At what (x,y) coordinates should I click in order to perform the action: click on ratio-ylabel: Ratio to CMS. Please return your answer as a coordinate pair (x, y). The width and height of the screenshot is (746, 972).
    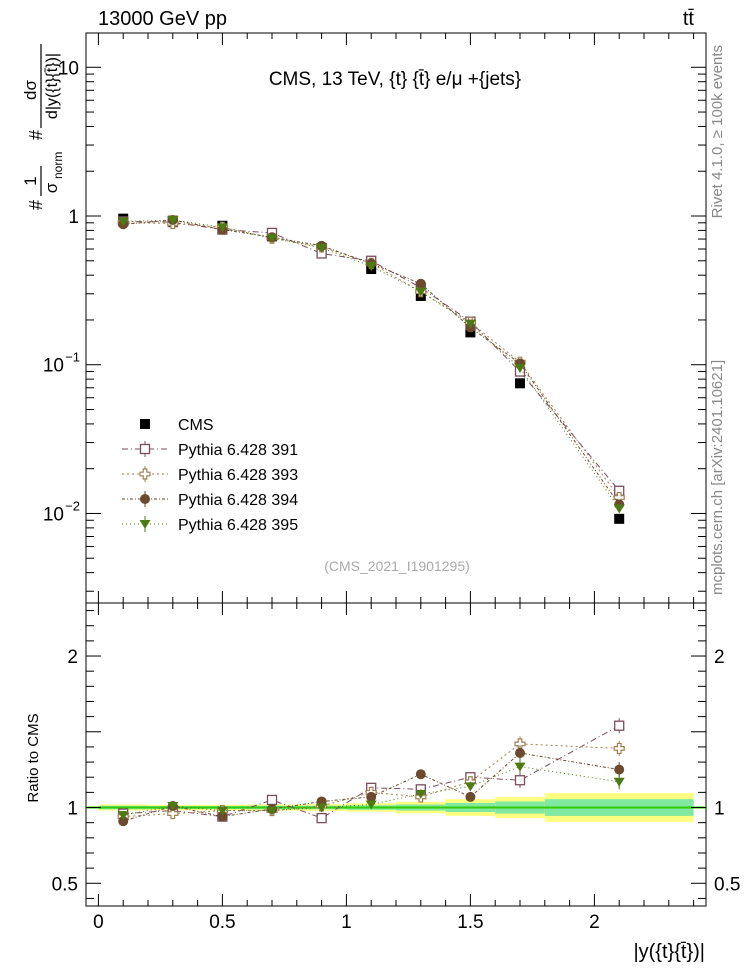
    Looking at the image, I should click on (33, 757).